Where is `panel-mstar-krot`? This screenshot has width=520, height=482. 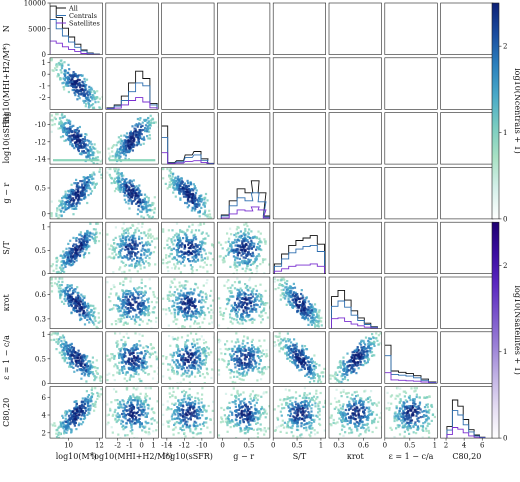
panel-mstar-krot is located at coordinates (356, 29).